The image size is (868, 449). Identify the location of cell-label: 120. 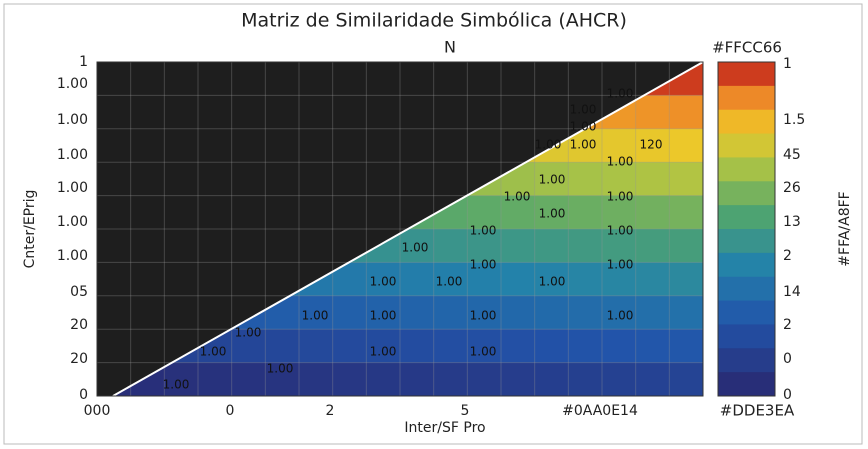
(651, 145).